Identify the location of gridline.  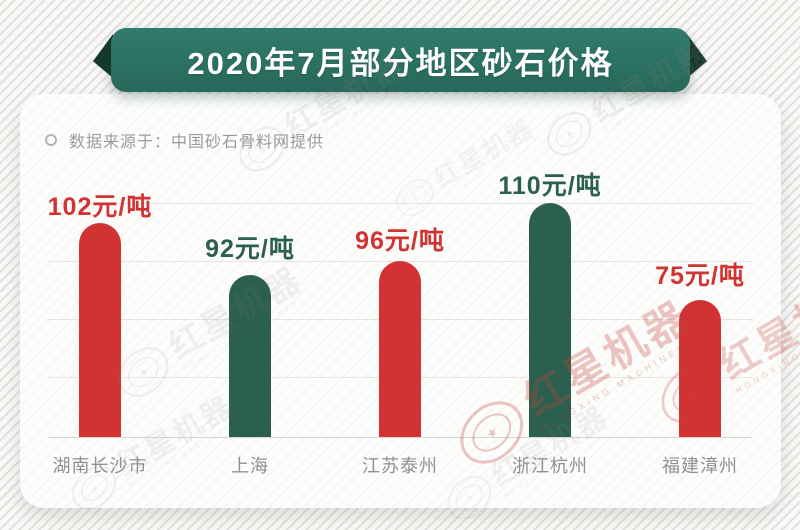
(400, 203).